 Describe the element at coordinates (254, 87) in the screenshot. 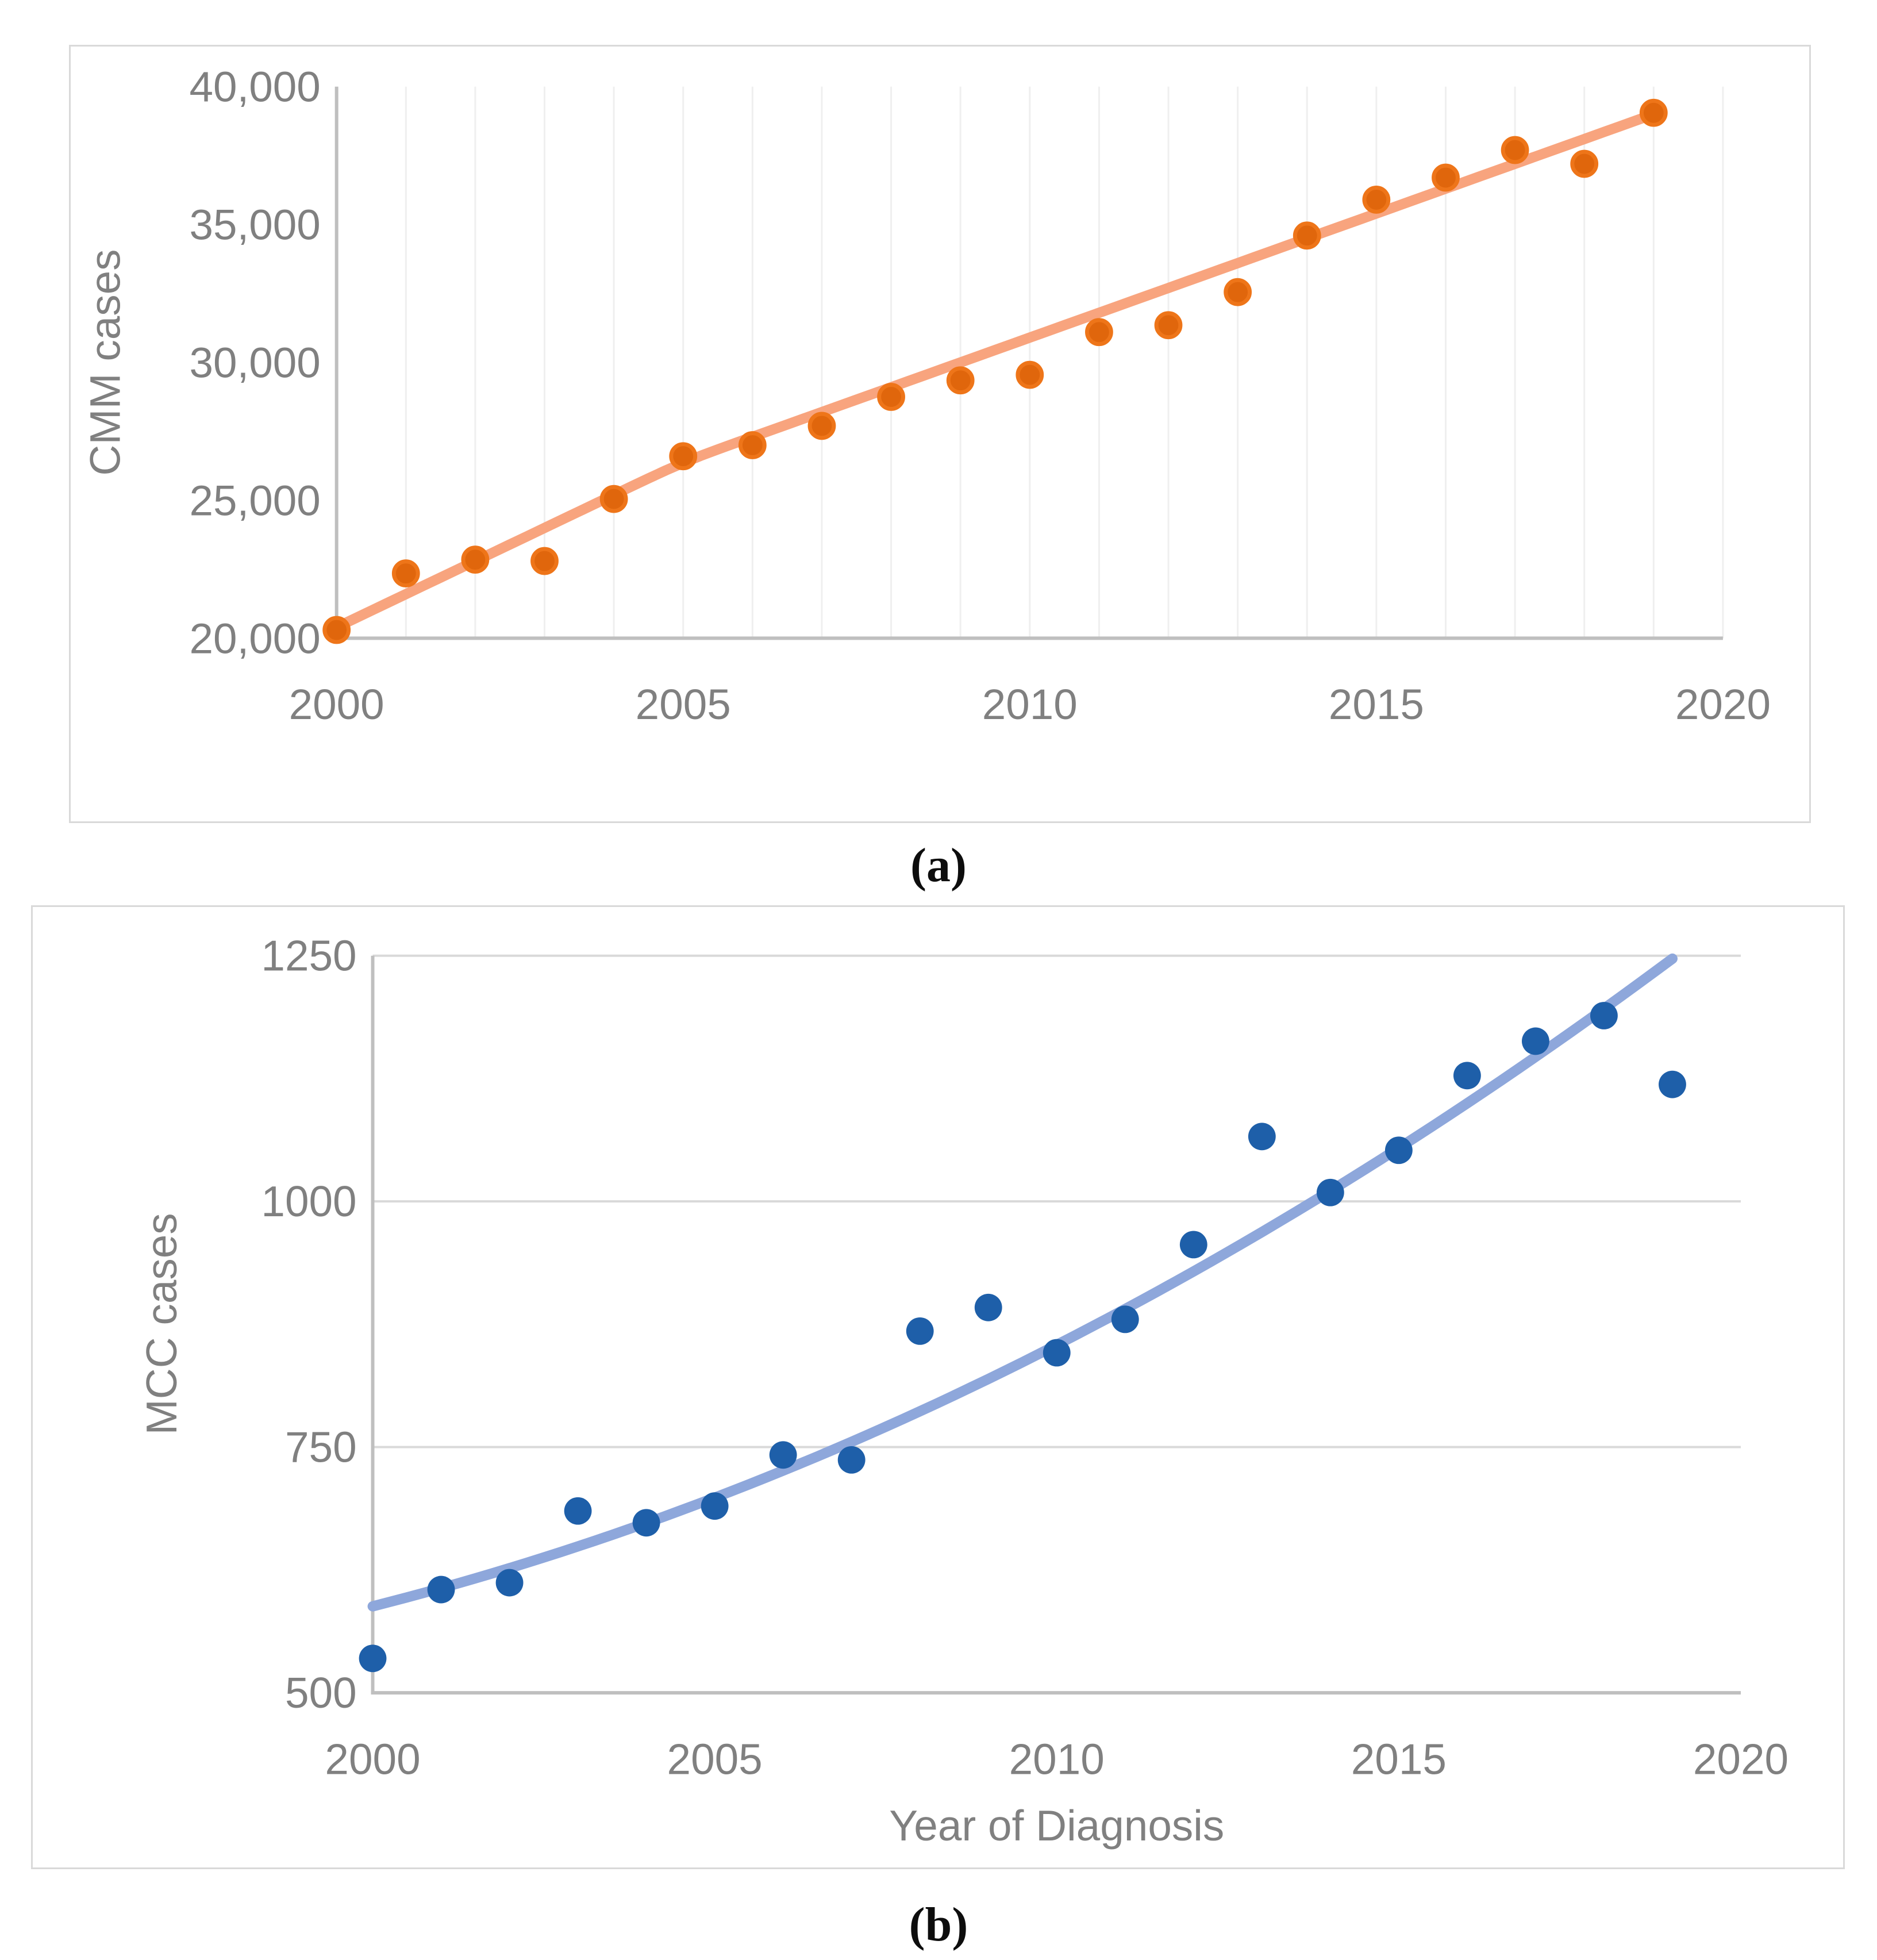

I see `y-tick-label: 40,000` at that location.